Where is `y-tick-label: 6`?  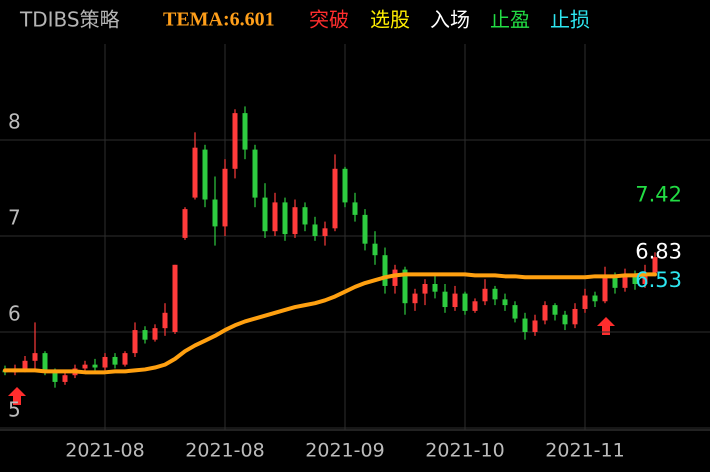
y-tick-label: 6 is located at coordinates (14, 314).